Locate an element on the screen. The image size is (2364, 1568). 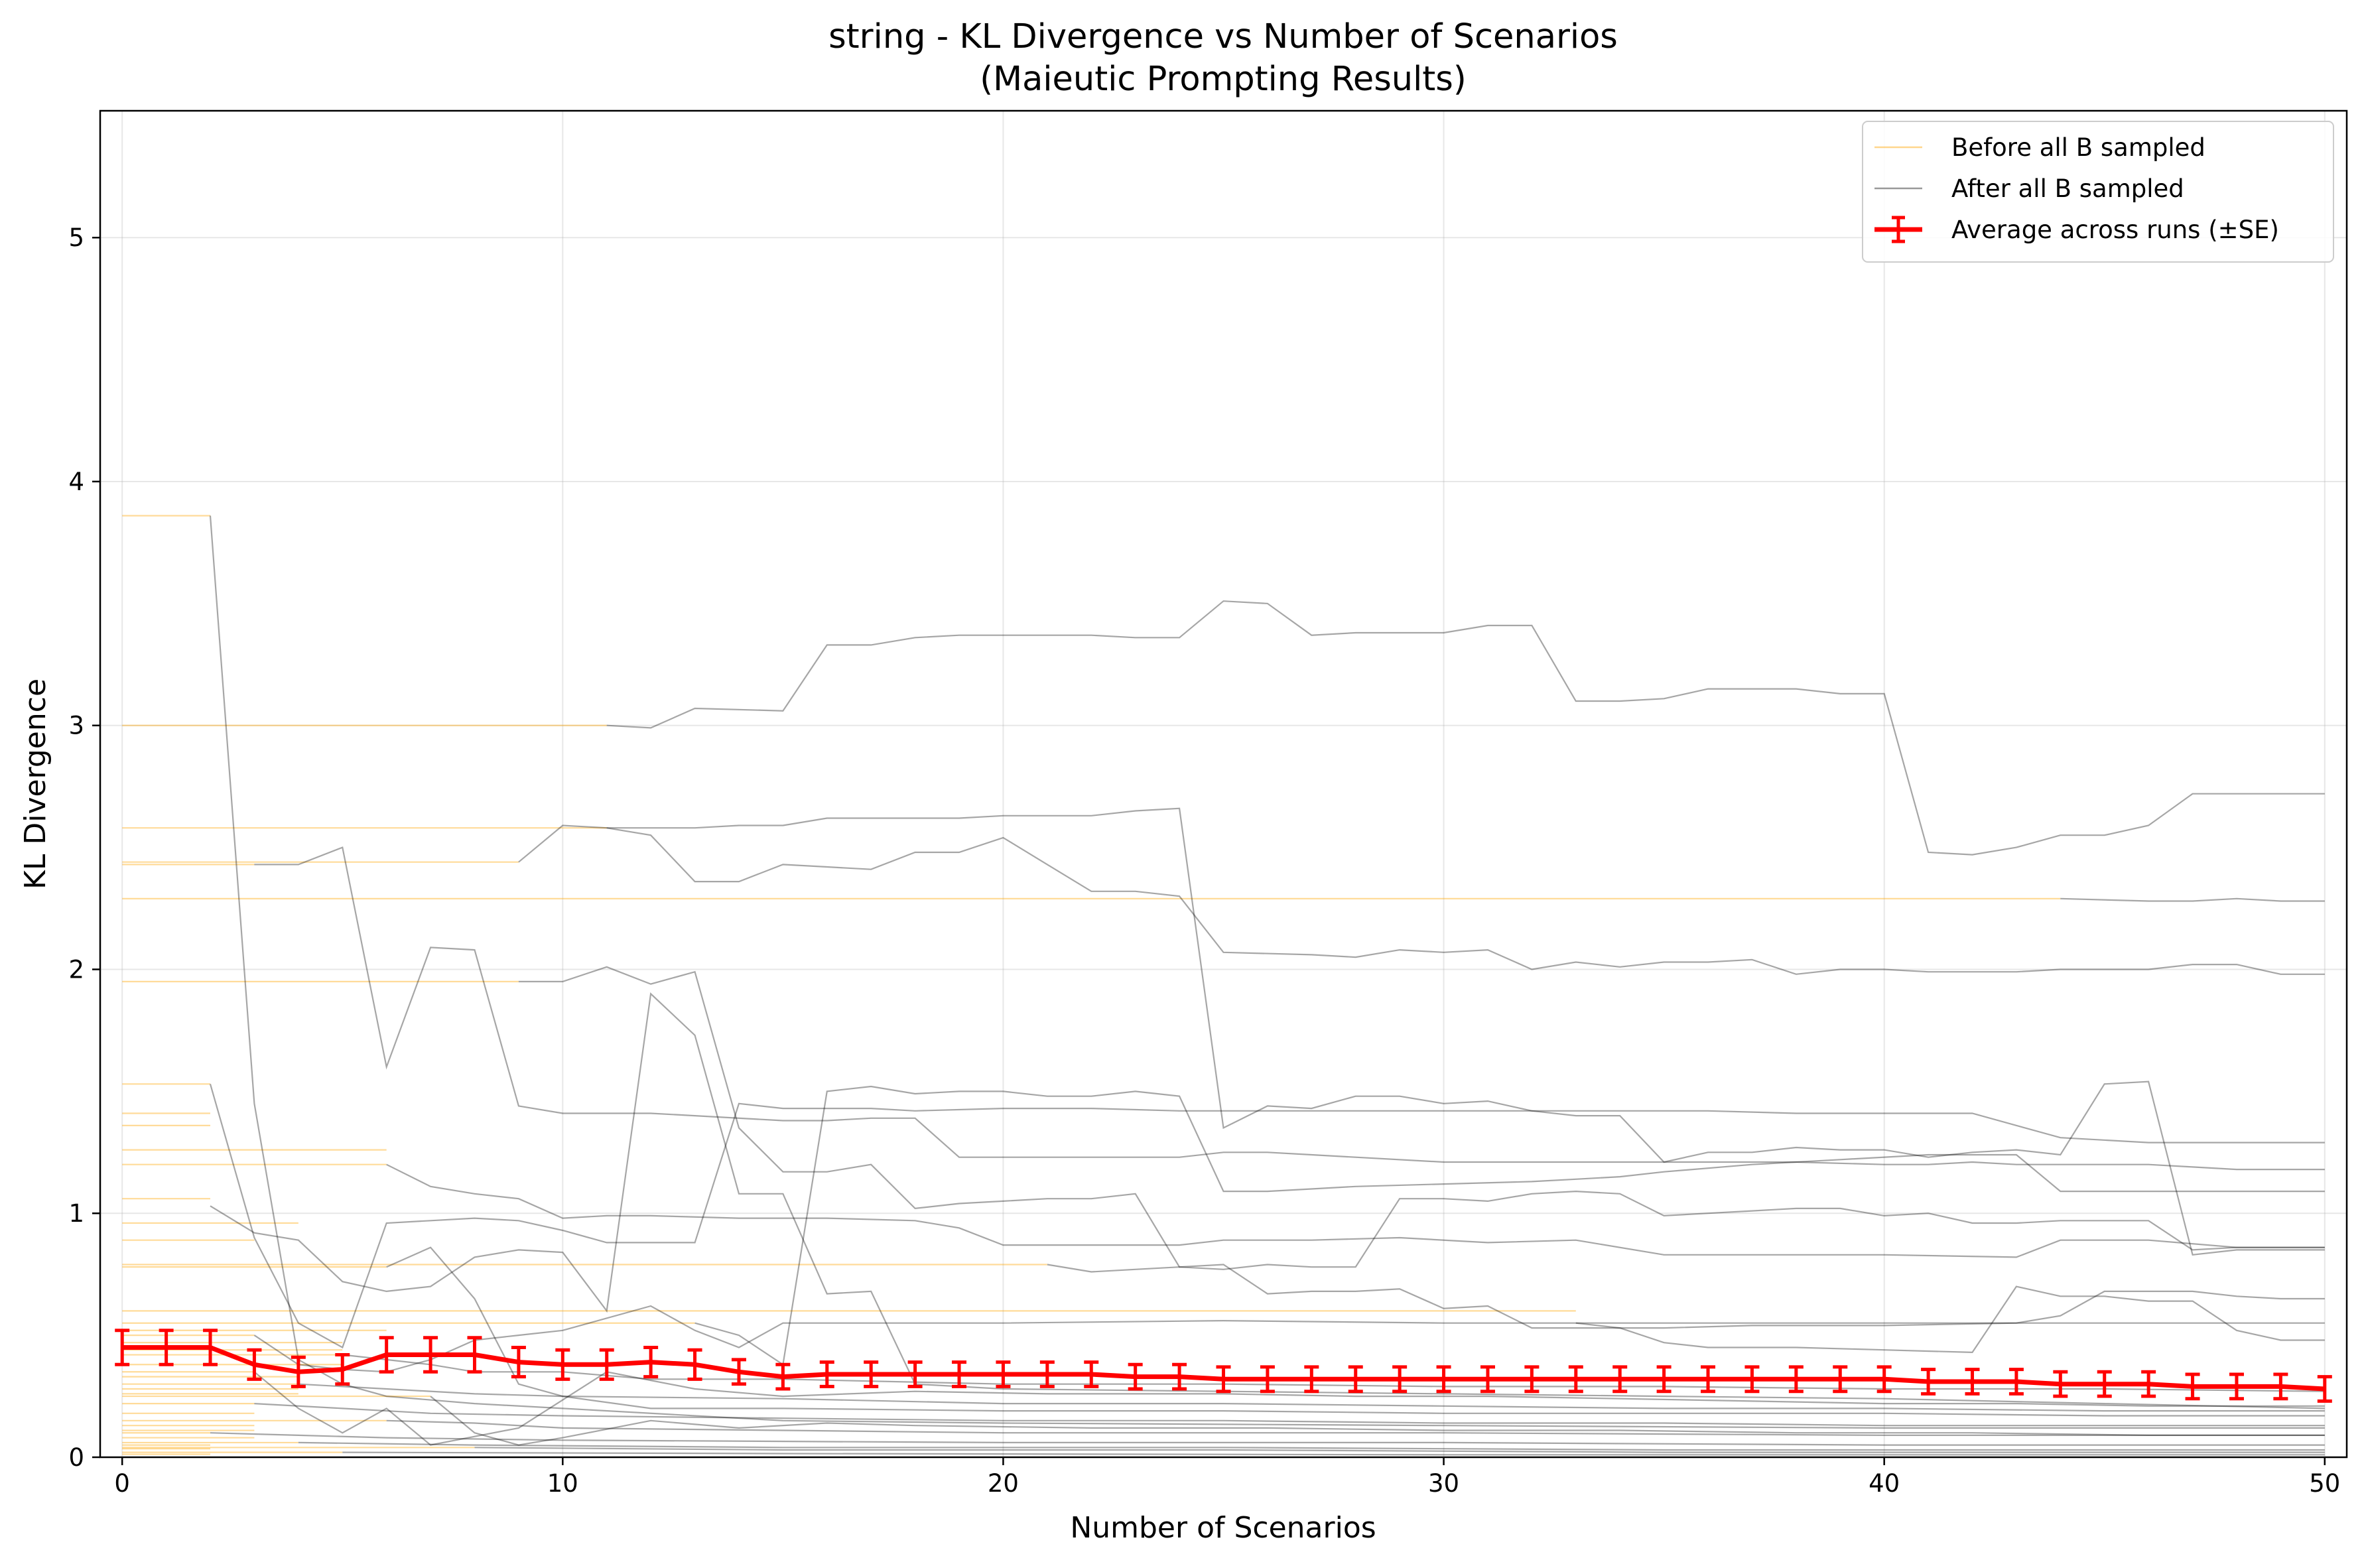
y-tick-label: 3 is located at coordinates (76, 726).